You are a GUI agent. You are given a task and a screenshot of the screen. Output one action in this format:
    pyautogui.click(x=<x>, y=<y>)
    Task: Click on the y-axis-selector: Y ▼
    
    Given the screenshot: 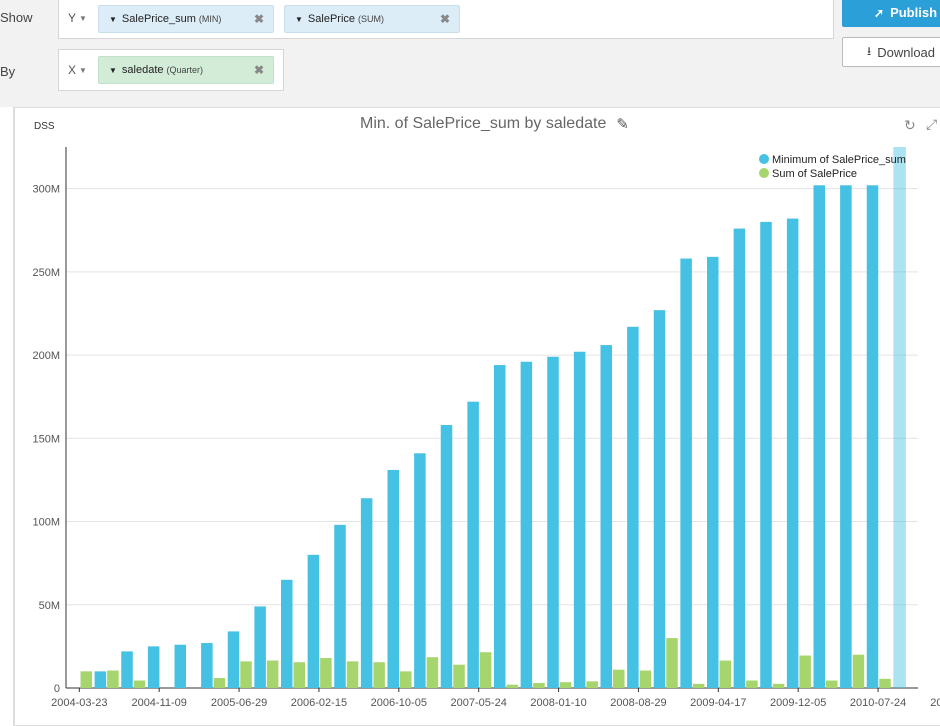 What is the action you would take?
    pyautogui.click(x=77, y=18)
    